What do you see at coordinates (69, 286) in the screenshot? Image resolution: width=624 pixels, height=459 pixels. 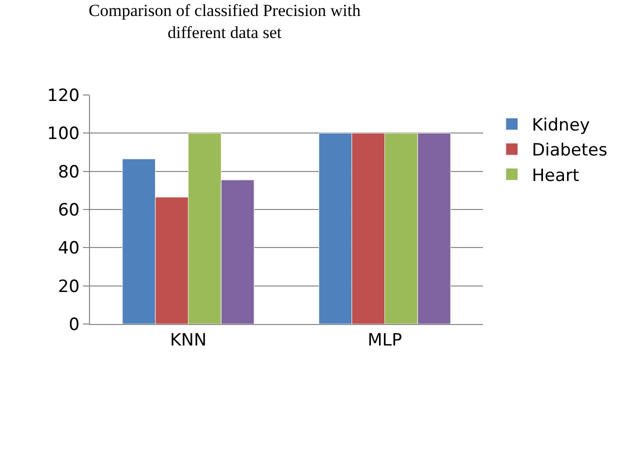 I see `y-tick-label: 20` at bounding box center [69, 286].